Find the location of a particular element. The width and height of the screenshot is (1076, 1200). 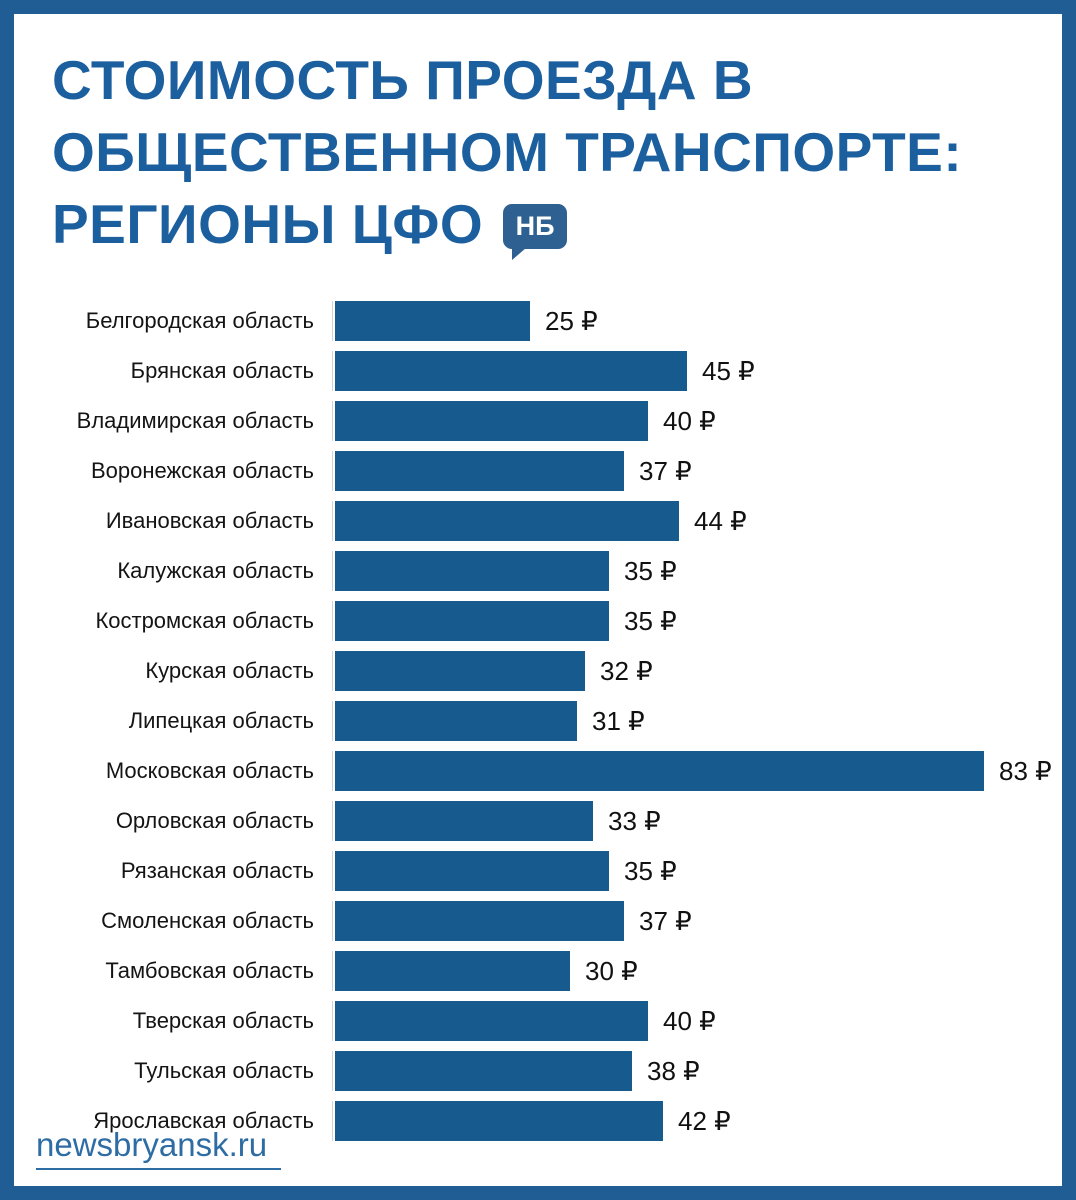

value-label: 25 ₽ is located at coordinates (571, 320).